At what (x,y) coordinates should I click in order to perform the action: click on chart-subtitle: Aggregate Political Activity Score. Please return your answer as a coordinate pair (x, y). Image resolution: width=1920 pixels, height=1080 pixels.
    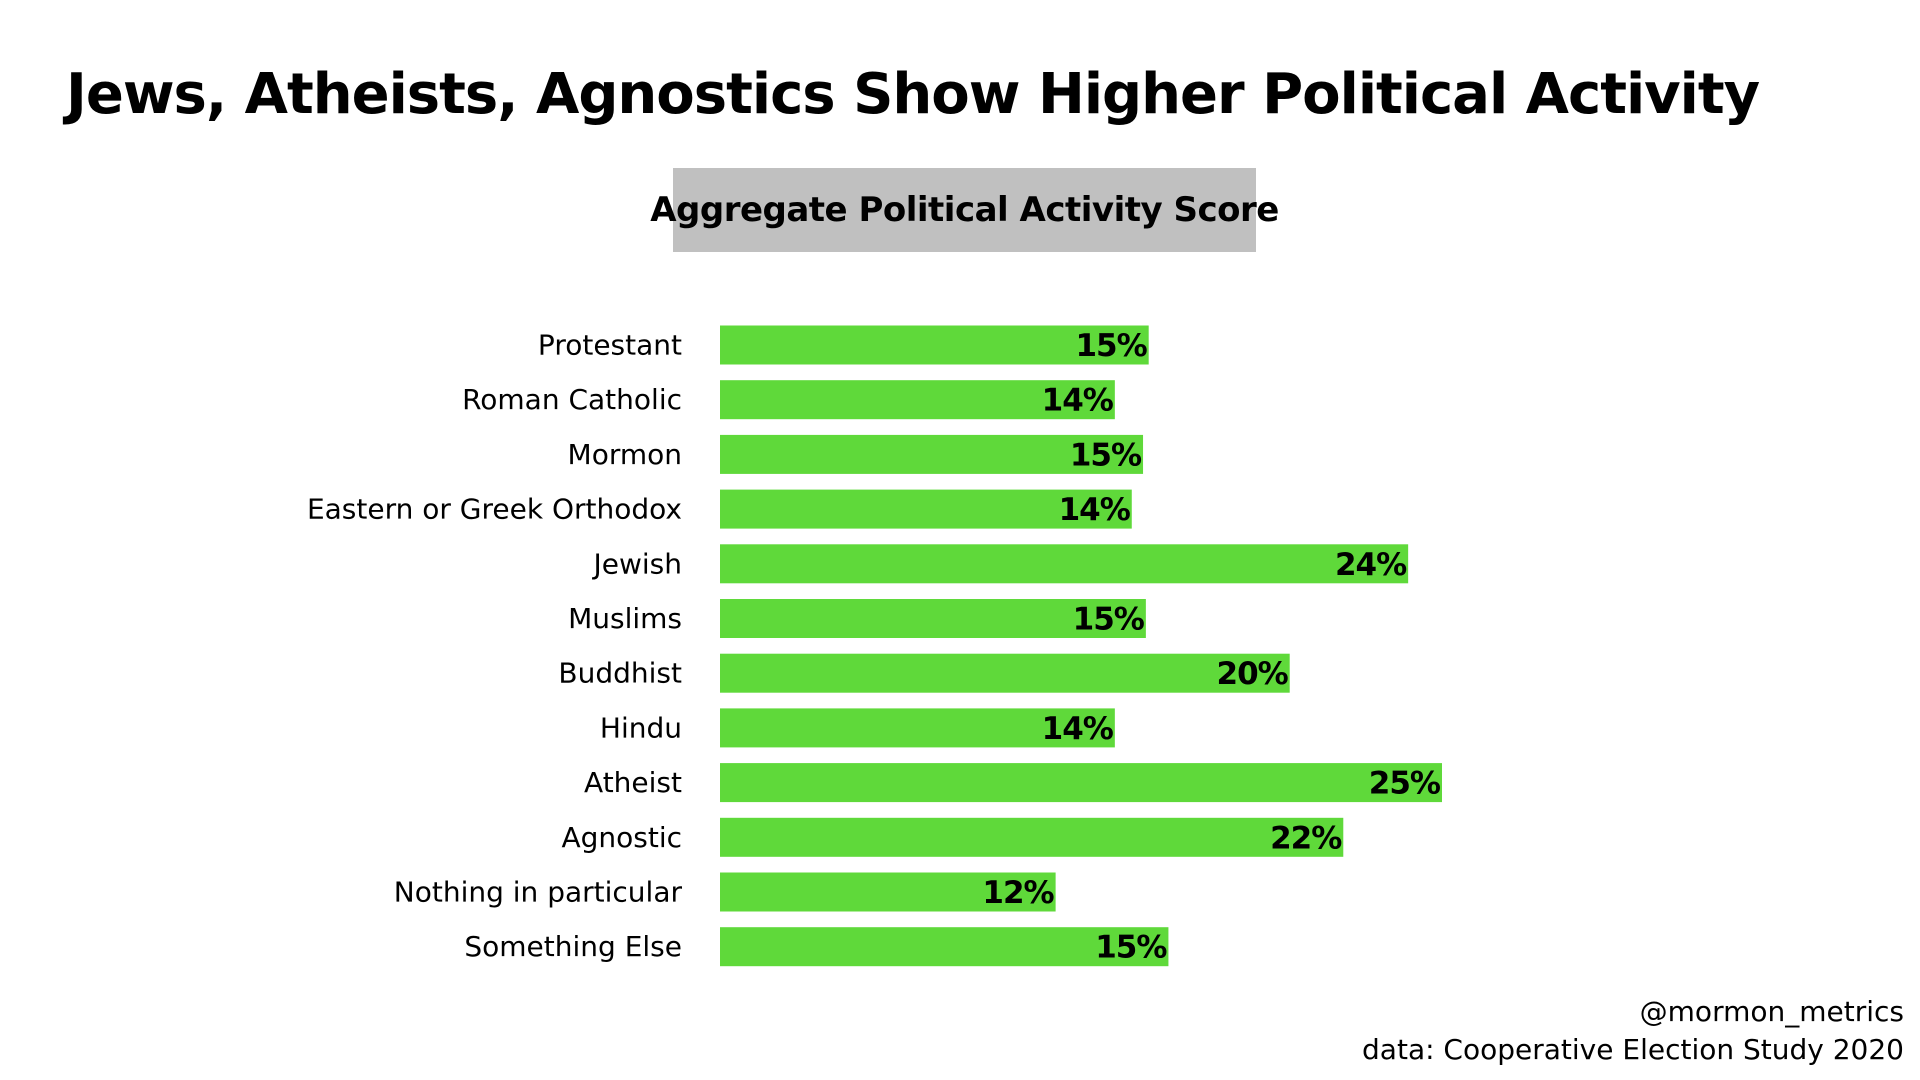
    Looking at the image, I should click on (964, 210).